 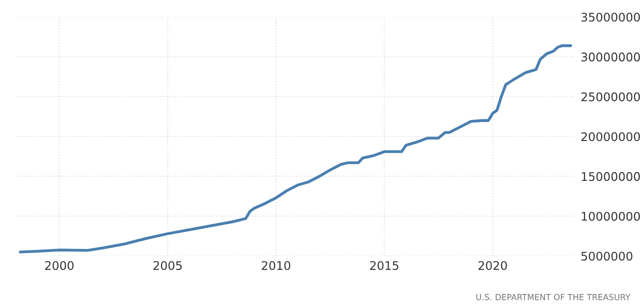 What do you see at coordinates (59, 265) in the screenshot?
I see `x-tick-label: 2000` at bounding box center [59, 265].